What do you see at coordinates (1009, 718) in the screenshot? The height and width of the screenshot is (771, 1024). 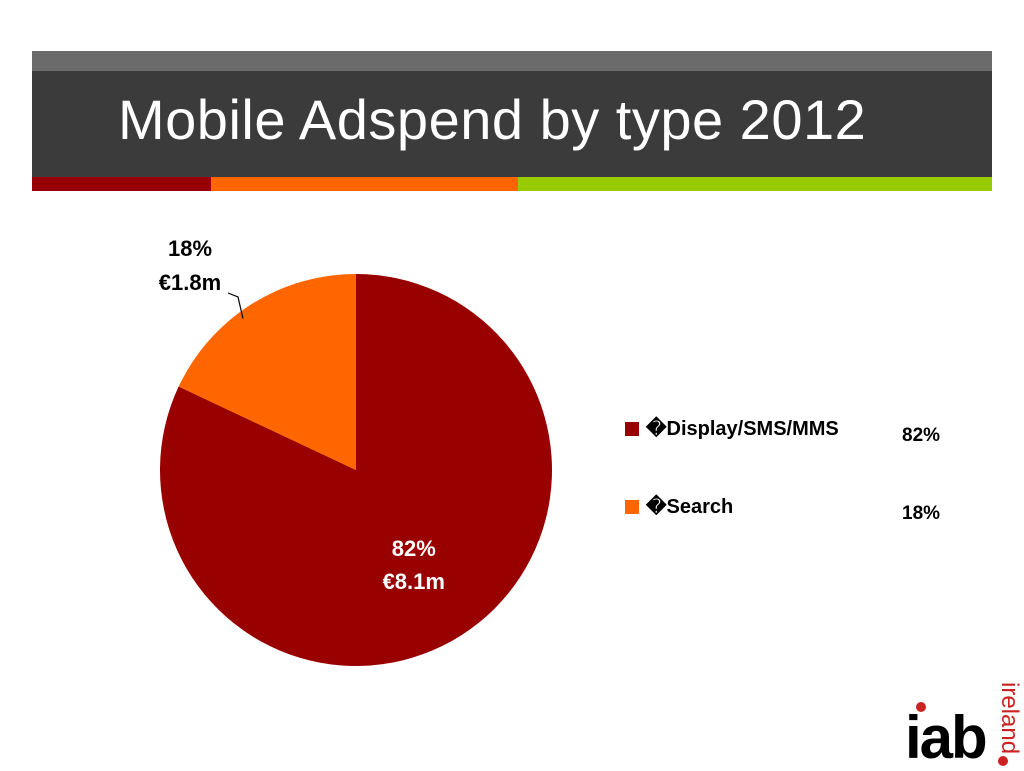 I see `logo-ireland-text: ireland` at bounding box center [1009, 718].